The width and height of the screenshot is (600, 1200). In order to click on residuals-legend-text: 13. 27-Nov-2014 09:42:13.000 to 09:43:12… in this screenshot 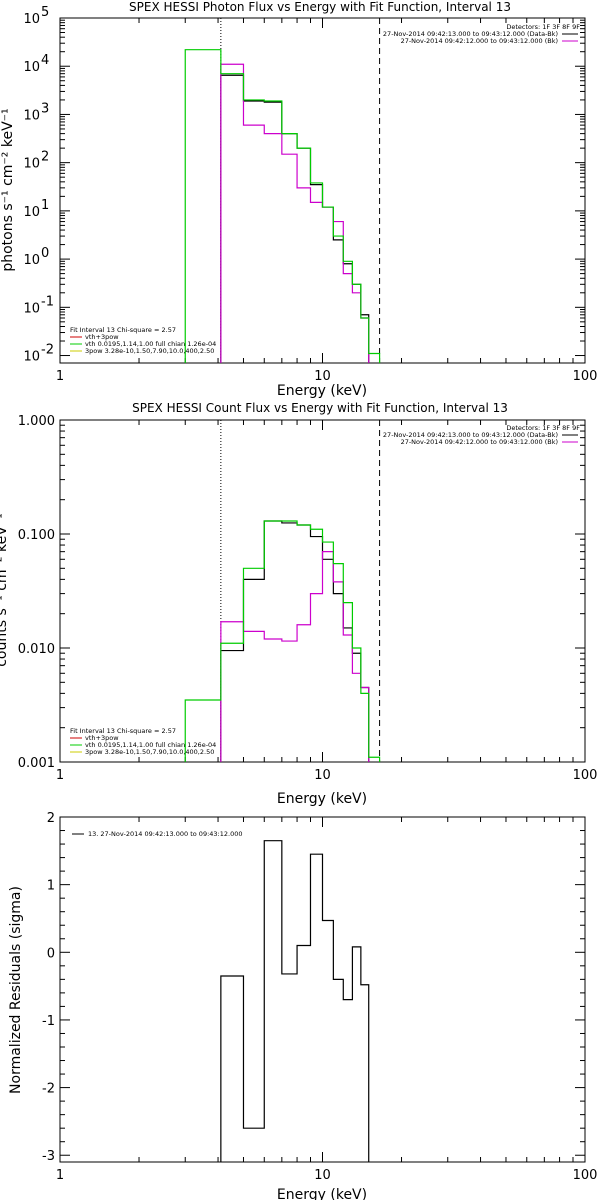, I will do `click(165, 834)`.